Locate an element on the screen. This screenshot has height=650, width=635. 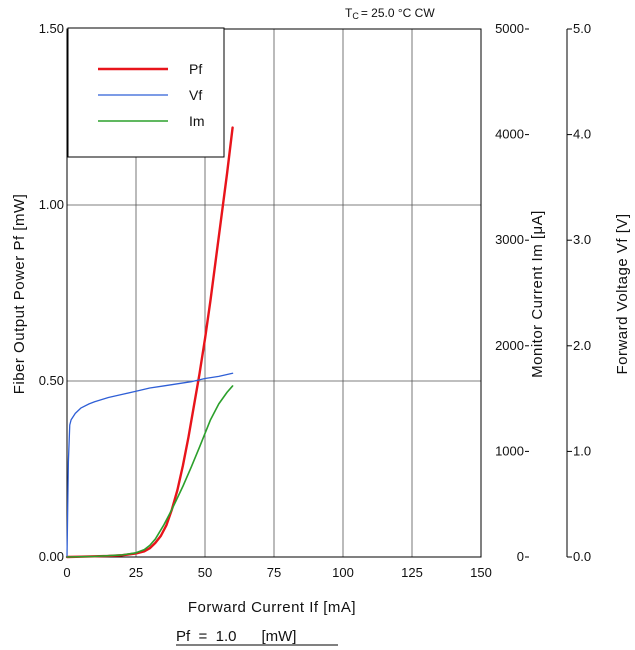
x-axis-ticks: 0 25 50 75 100 125 150 is located at coordinates (277, 572).